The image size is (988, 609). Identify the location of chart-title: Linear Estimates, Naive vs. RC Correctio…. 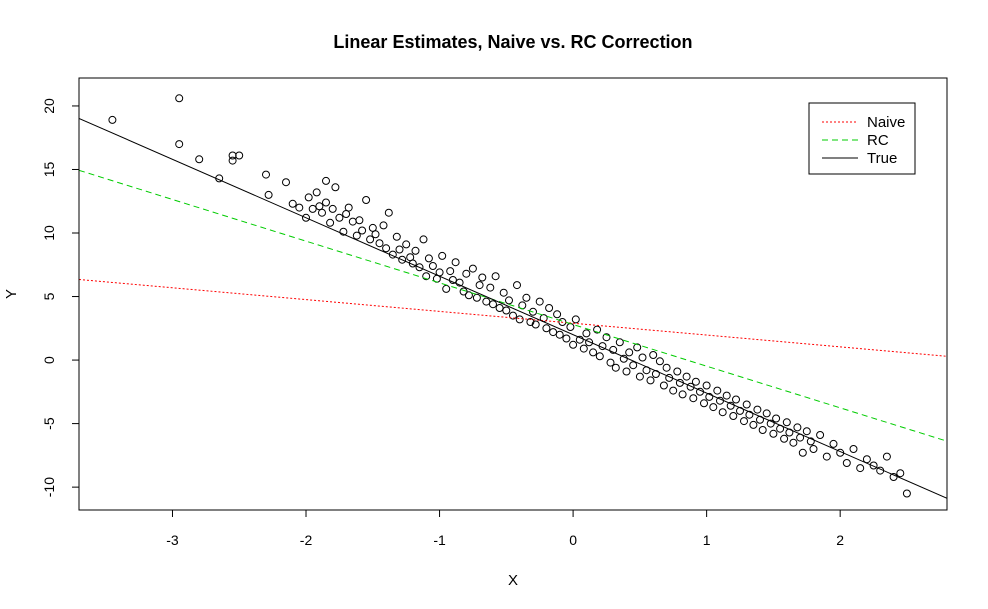
(512, 42).